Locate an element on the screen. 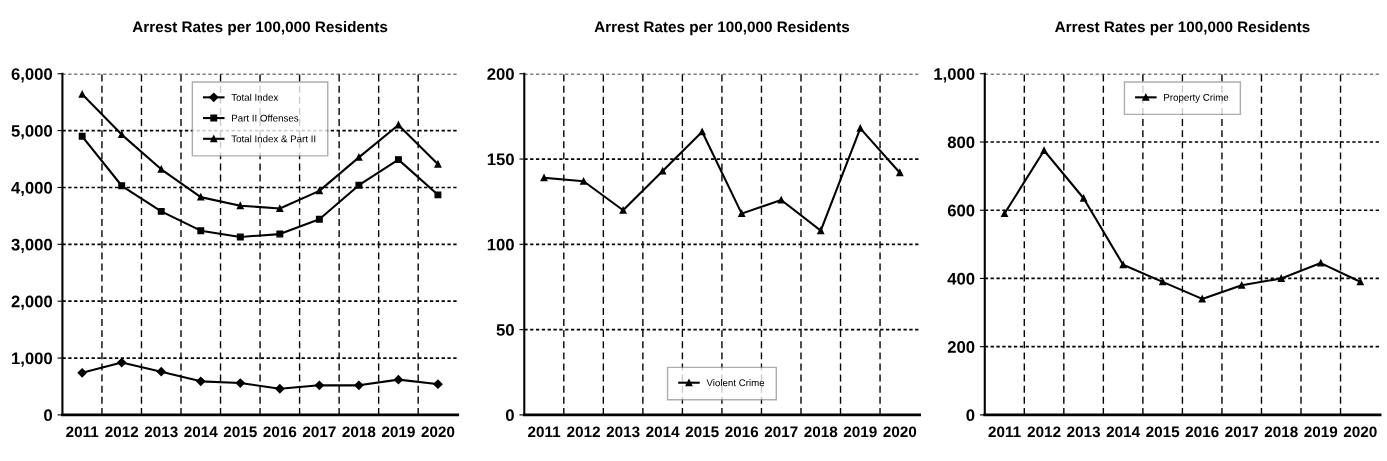 The height and width of the screenshot is (461, 1387). y-tick-label: 4,000 is located at coordinates (32, 189).